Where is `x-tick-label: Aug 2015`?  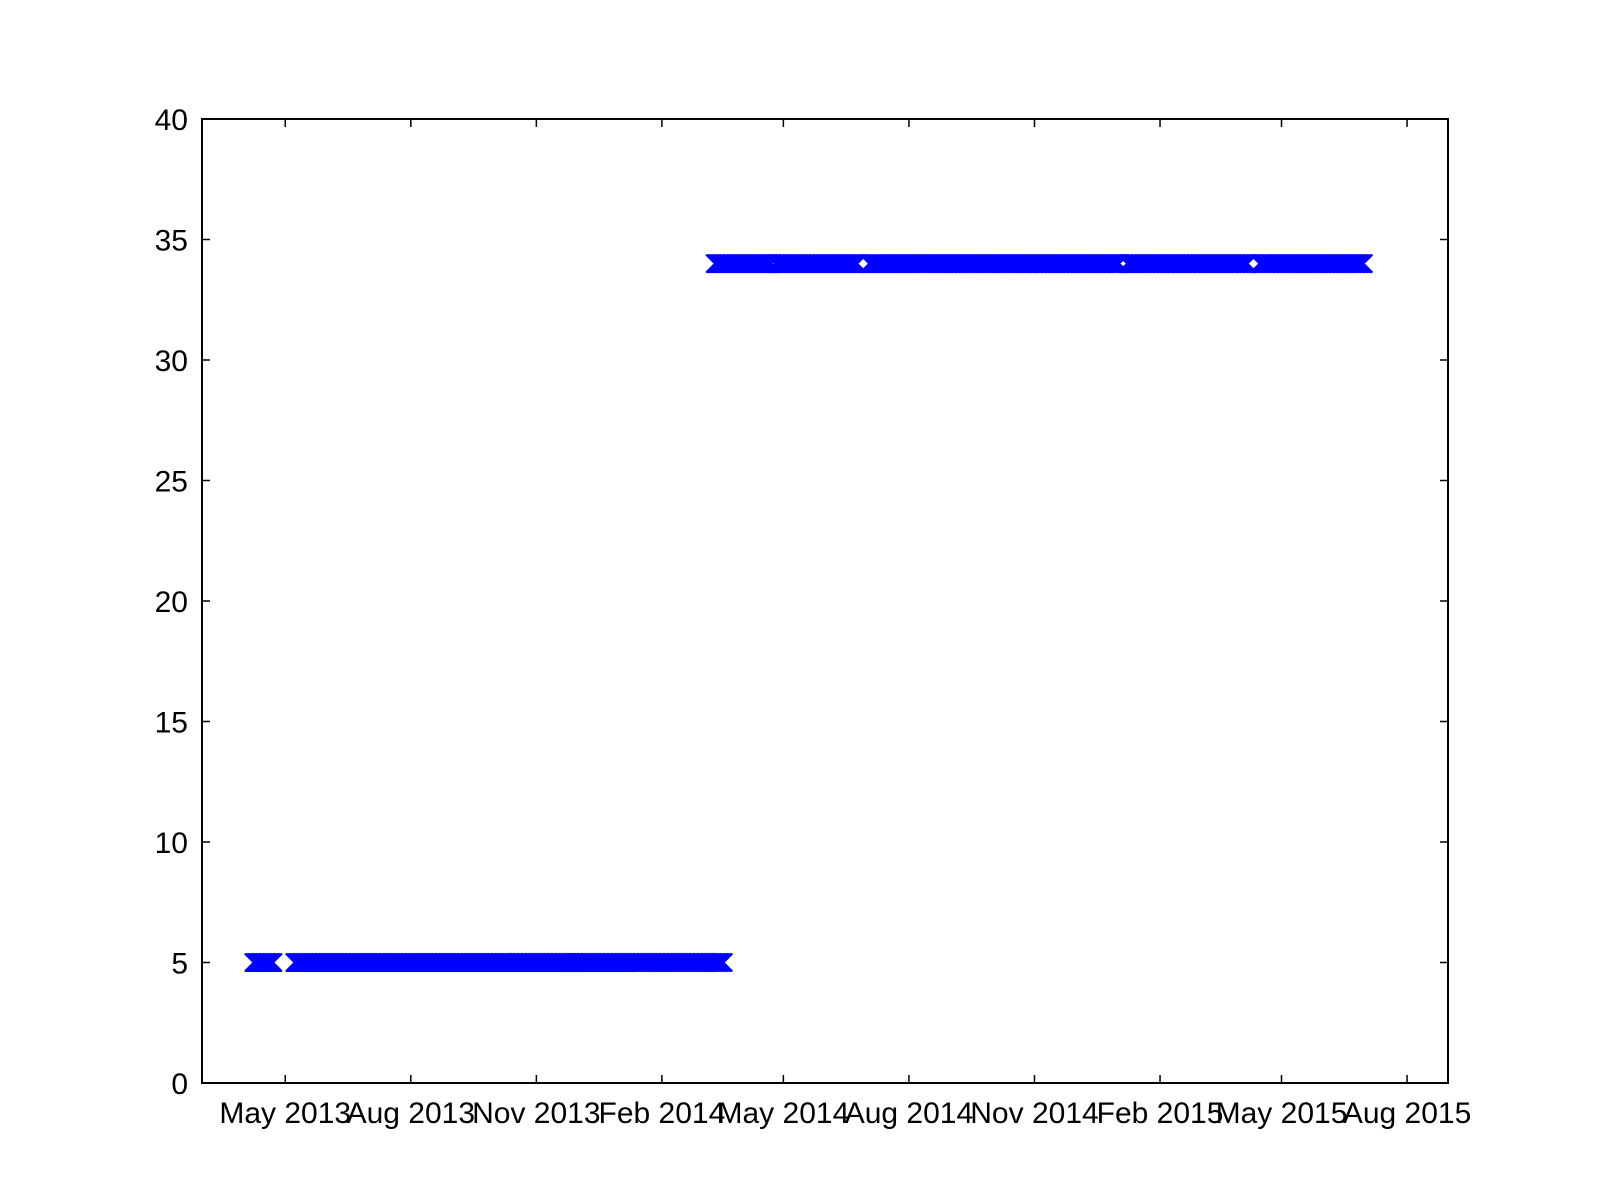
x-tick-label: Aug 2015 is located at coordinates (1407, 1113).